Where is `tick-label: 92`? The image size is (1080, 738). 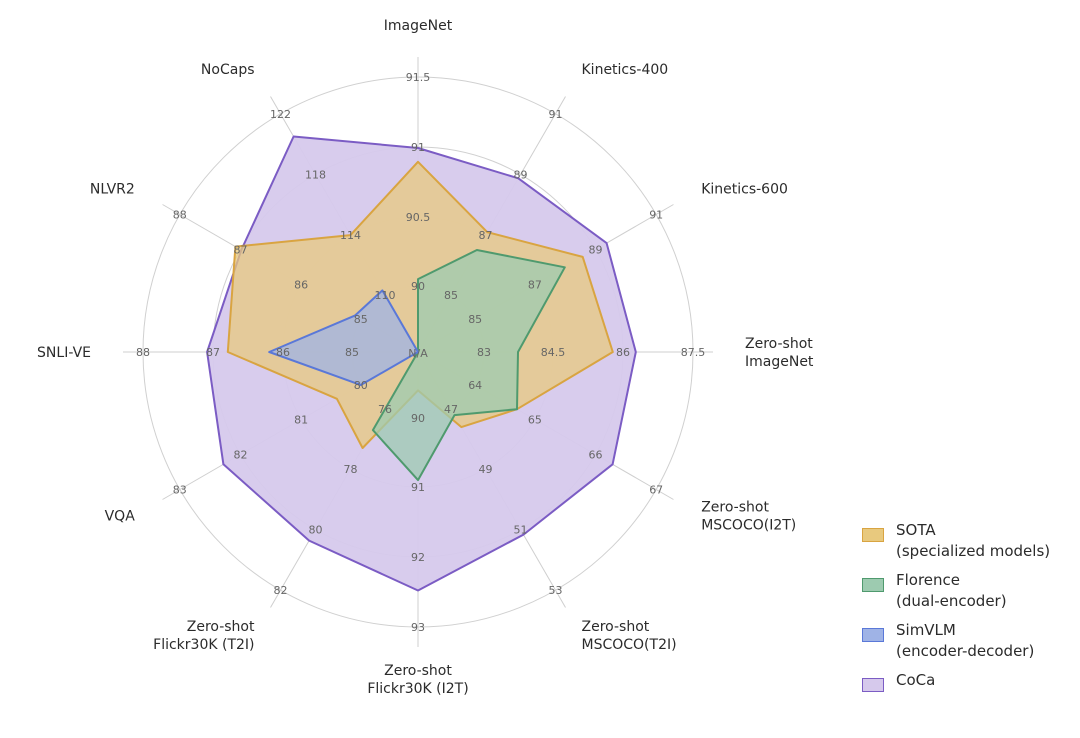
tick-label: 92 is located at coordinates (418, 557).